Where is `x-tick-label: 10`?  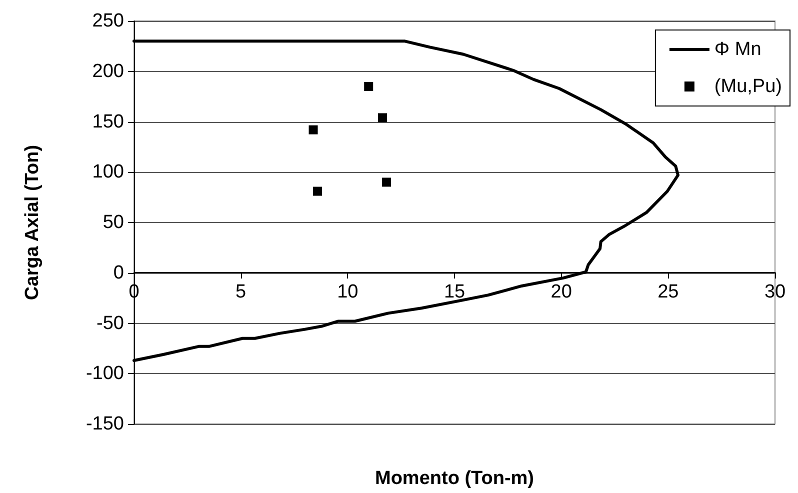 x-tick-label: 10 is located at coordinates (347, 292).